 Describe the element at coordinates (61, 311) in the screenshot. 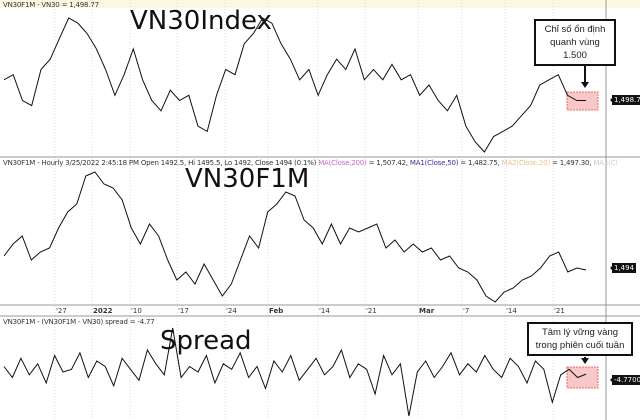

I see `x-tick-label: '27` at that location.